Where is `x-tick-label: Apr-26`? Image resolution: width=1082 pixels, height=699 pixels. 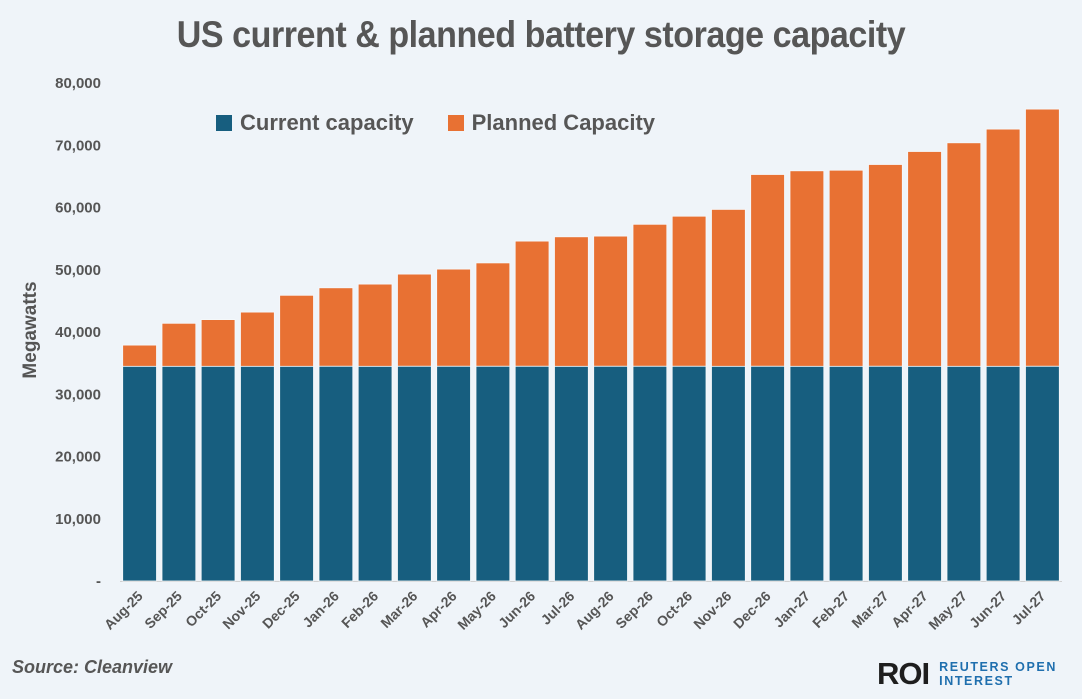 x-tick-label: Apr-26 is located at coordinates (438, 609).